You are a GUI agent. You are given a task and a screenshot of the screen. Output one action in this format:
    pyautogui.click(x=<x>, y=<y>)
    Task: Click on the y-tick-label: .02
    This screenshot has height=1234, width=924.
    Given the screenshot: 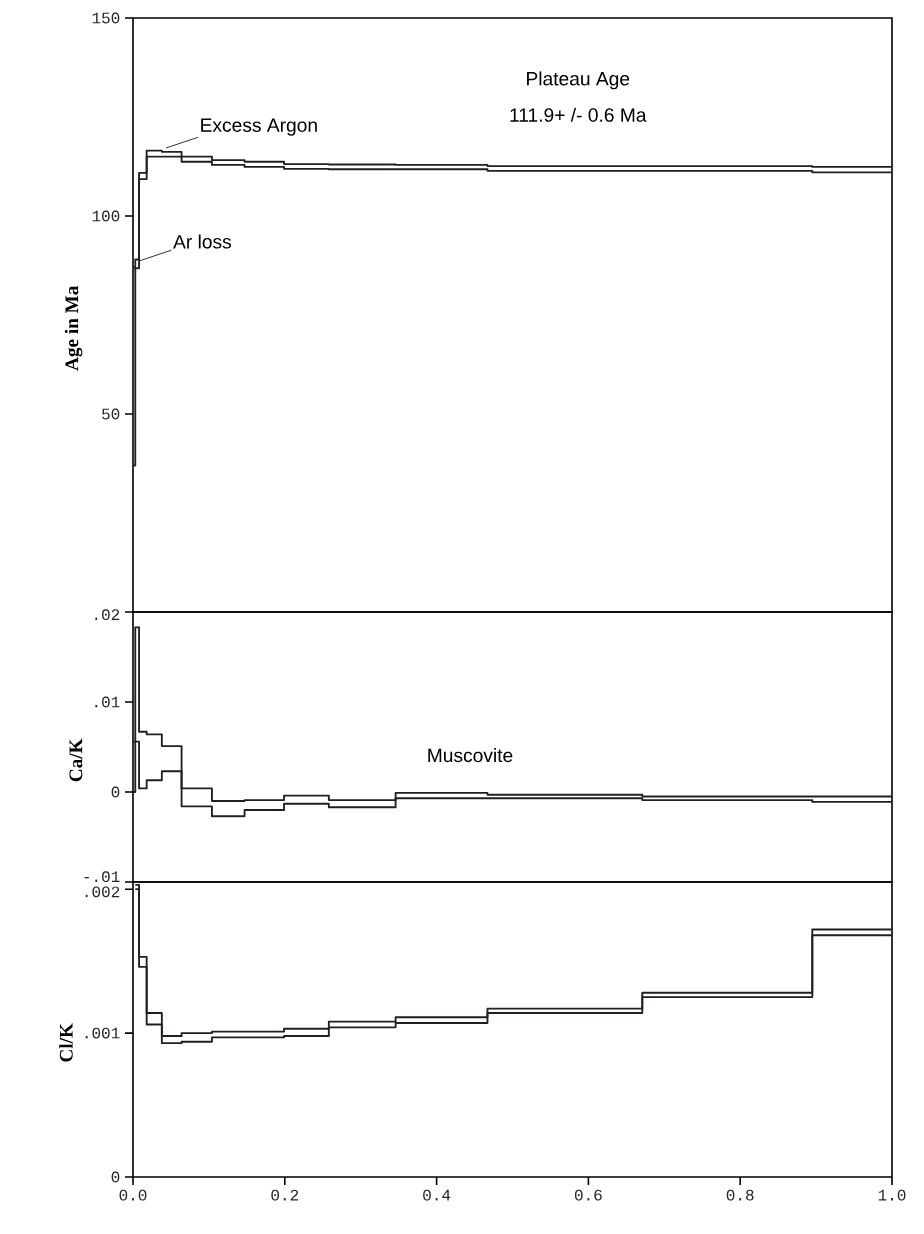 What is the action you would take?
    pyautogui.click(x=107, y=615)
    